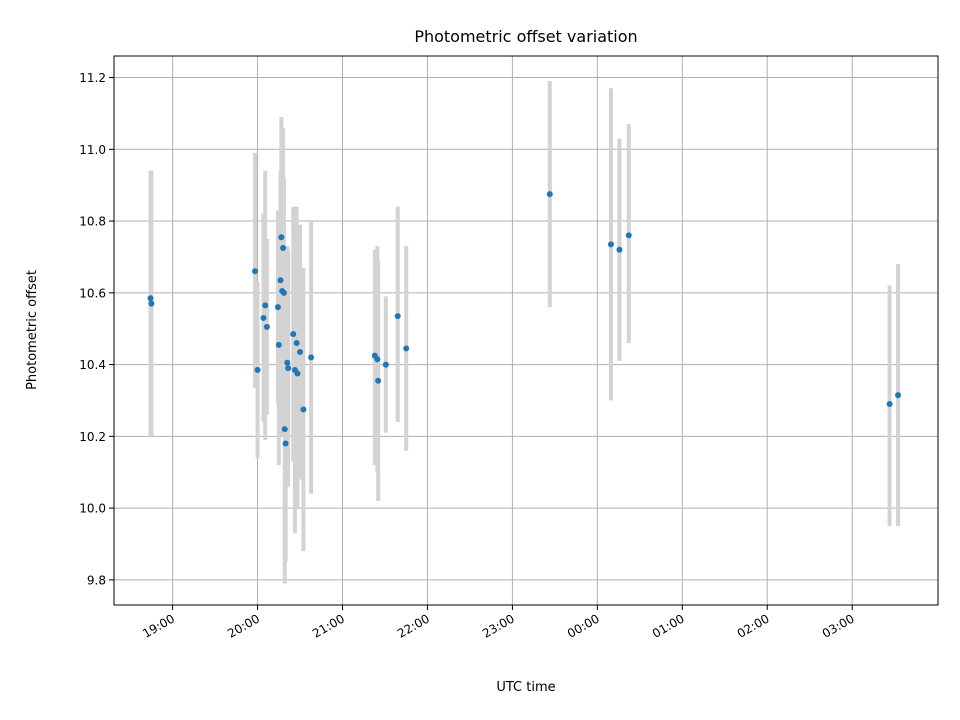 This screenshot has height=720, width=960. I want to click on y-tick-label: 10.8, so click(92, 222).